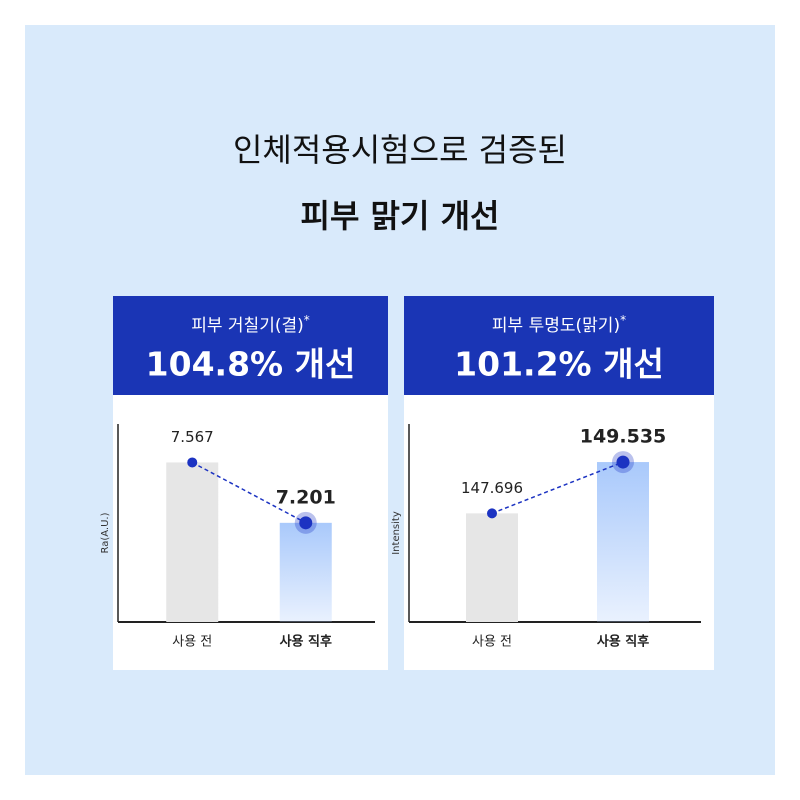 Image resolution: width=800 pixels, height=800 pixels. What do you see at coordinates (623, 437) in the screenshot?
I see `value-label: 149.535` at bounding box center [623, 437].